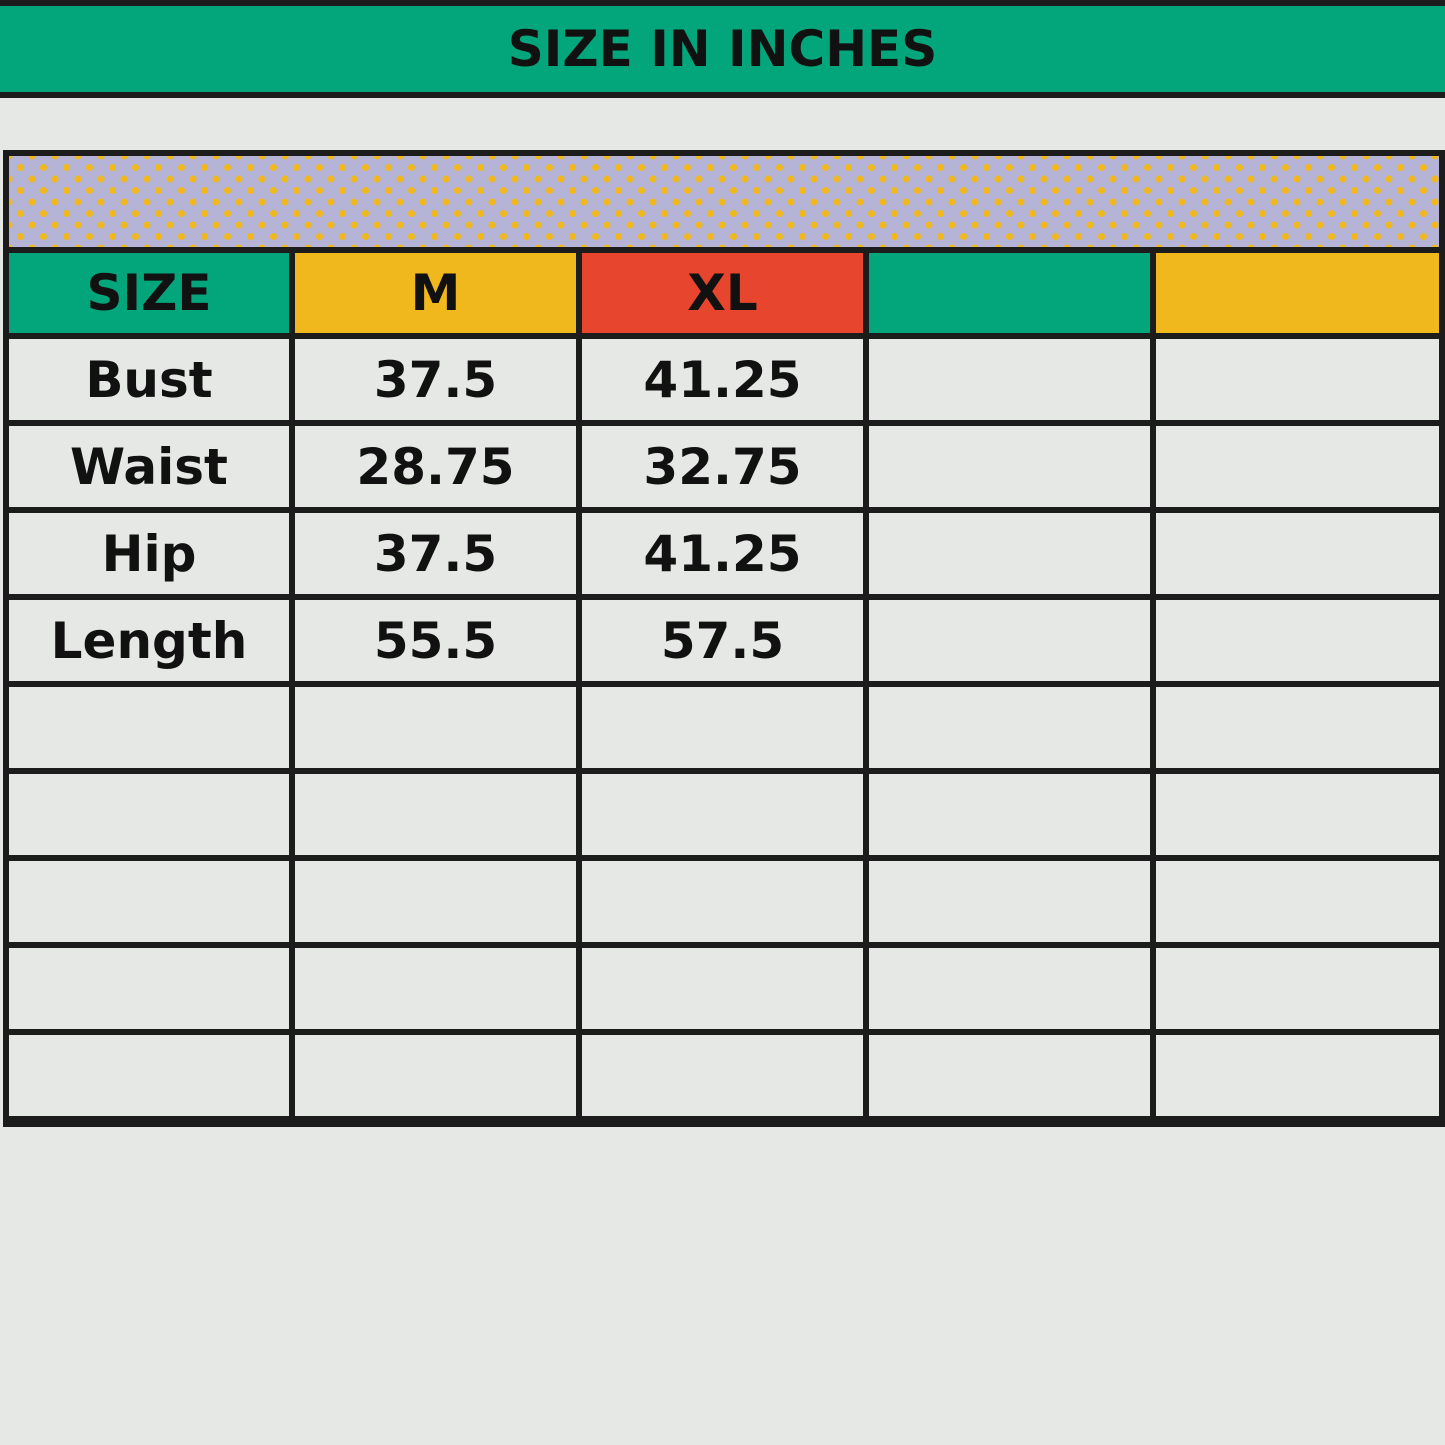 This screenshot has width=1445, height=1445. I want to click on row-label-cell: Bust, so click(149, 379).